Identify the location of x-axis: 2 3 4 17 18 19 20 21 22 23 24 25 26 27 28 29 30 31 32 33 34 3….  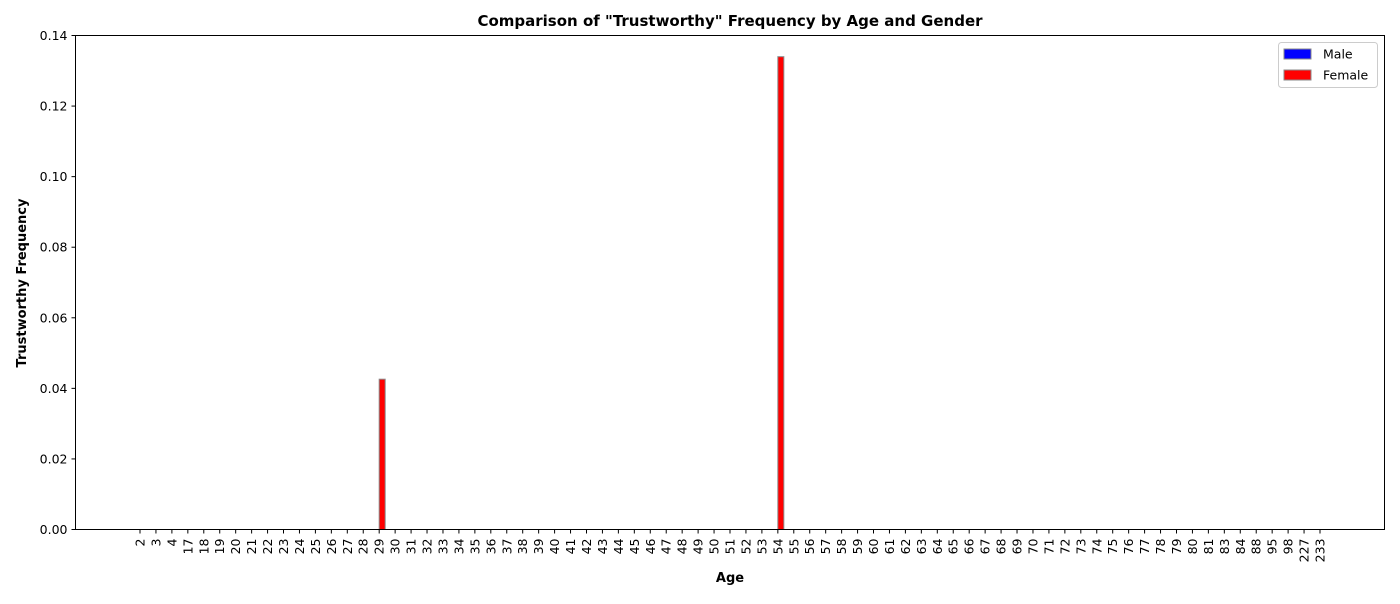
(730, 546).